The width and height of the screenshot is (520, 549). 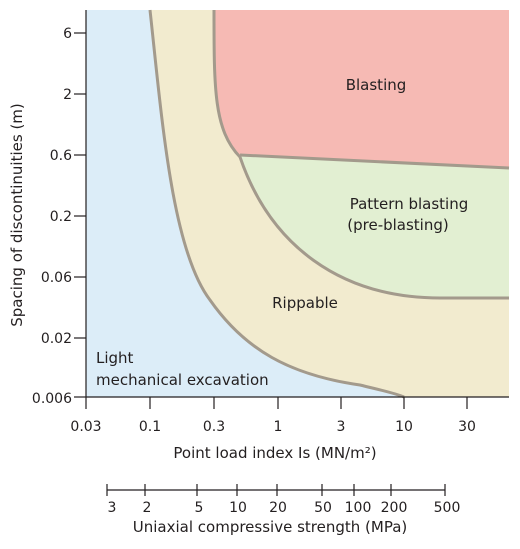 I want to click on y-tick-label: 6, so click(x=67, y=34).